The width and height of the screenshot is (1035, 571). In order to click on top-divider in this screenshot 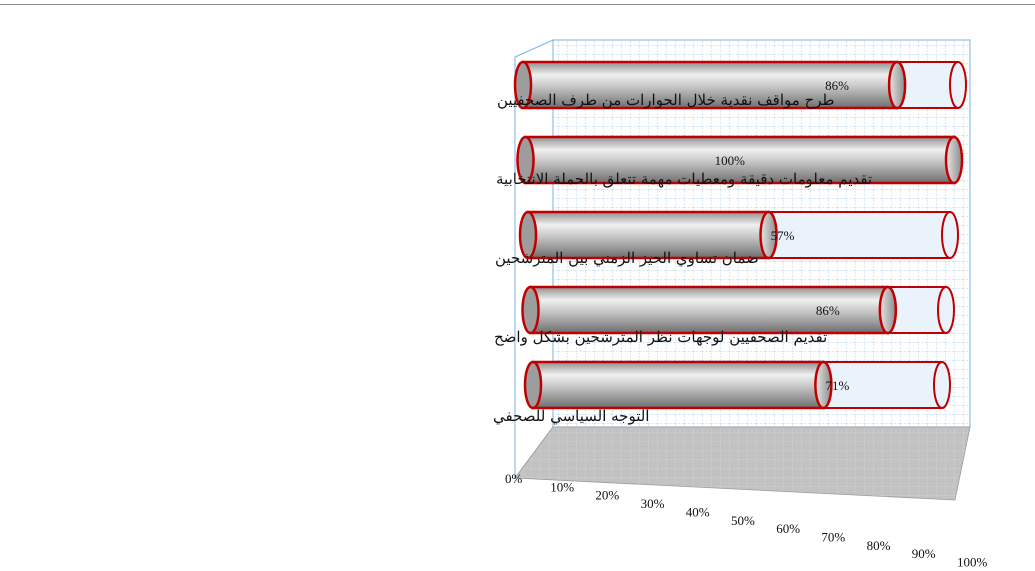, I will do `click(517, 4)`.